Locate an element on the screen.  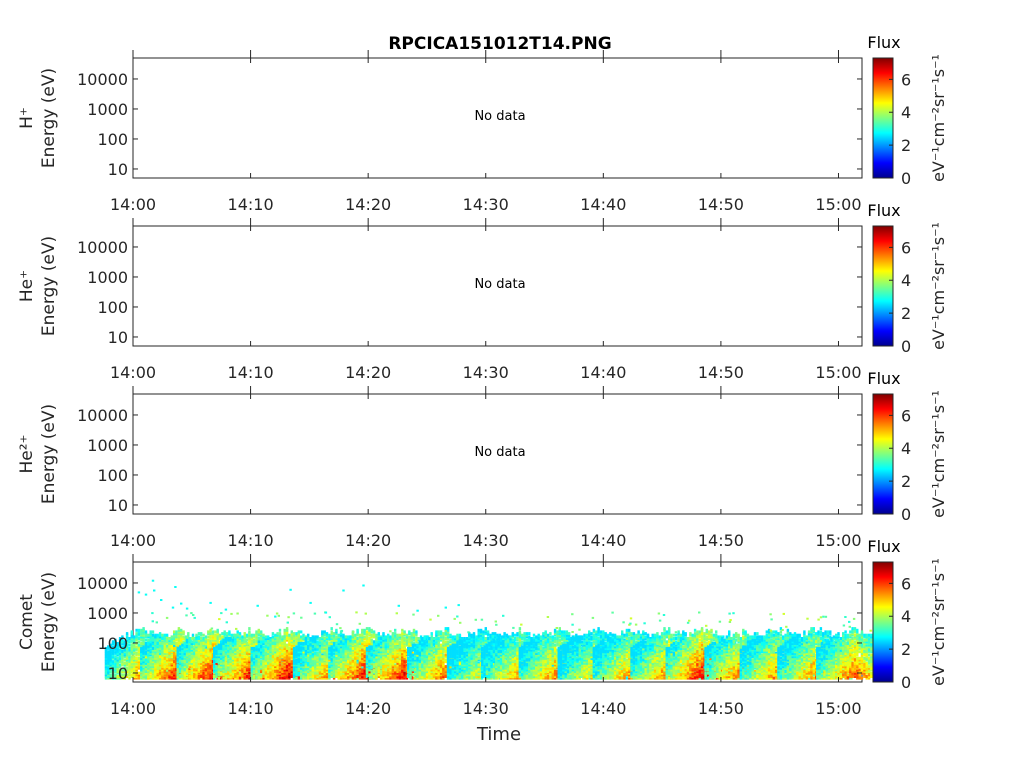
species-label: He⁺ is located at coordinates (27, 286).